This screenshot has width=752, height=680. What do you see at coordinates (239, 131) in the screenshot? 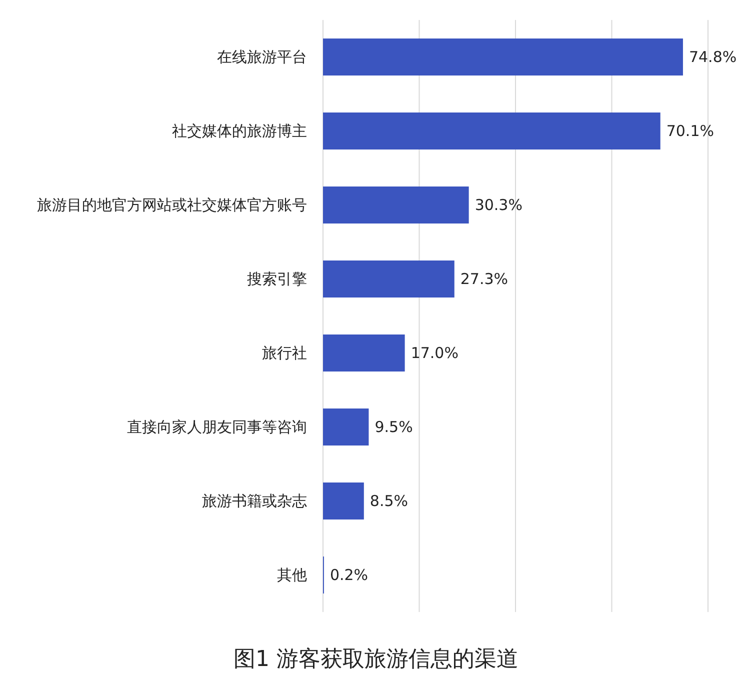
I see `y-tick-label: 社交媒体的旅游博主` at bounding box center [239, 131].